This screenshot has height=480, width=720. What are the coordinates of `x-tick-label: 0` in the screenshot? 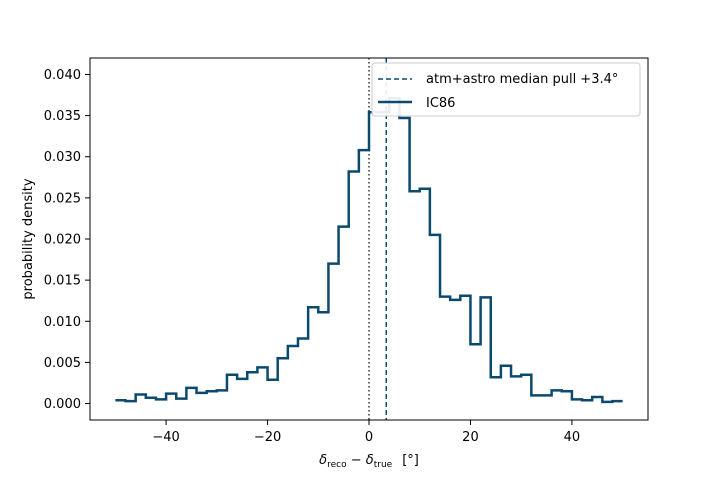 It's located at (369, 437).